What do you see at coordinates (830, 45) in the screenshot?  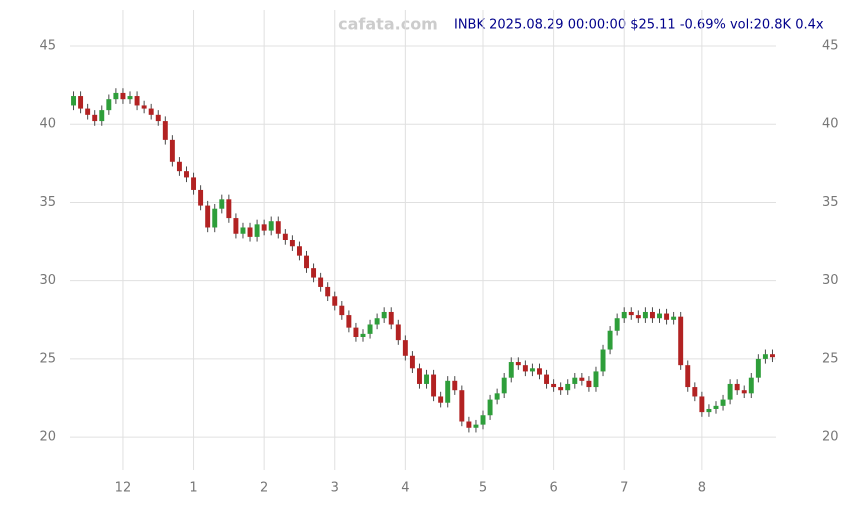 I see `y-tick-label-right: 45` at bounding box center [830, 45].